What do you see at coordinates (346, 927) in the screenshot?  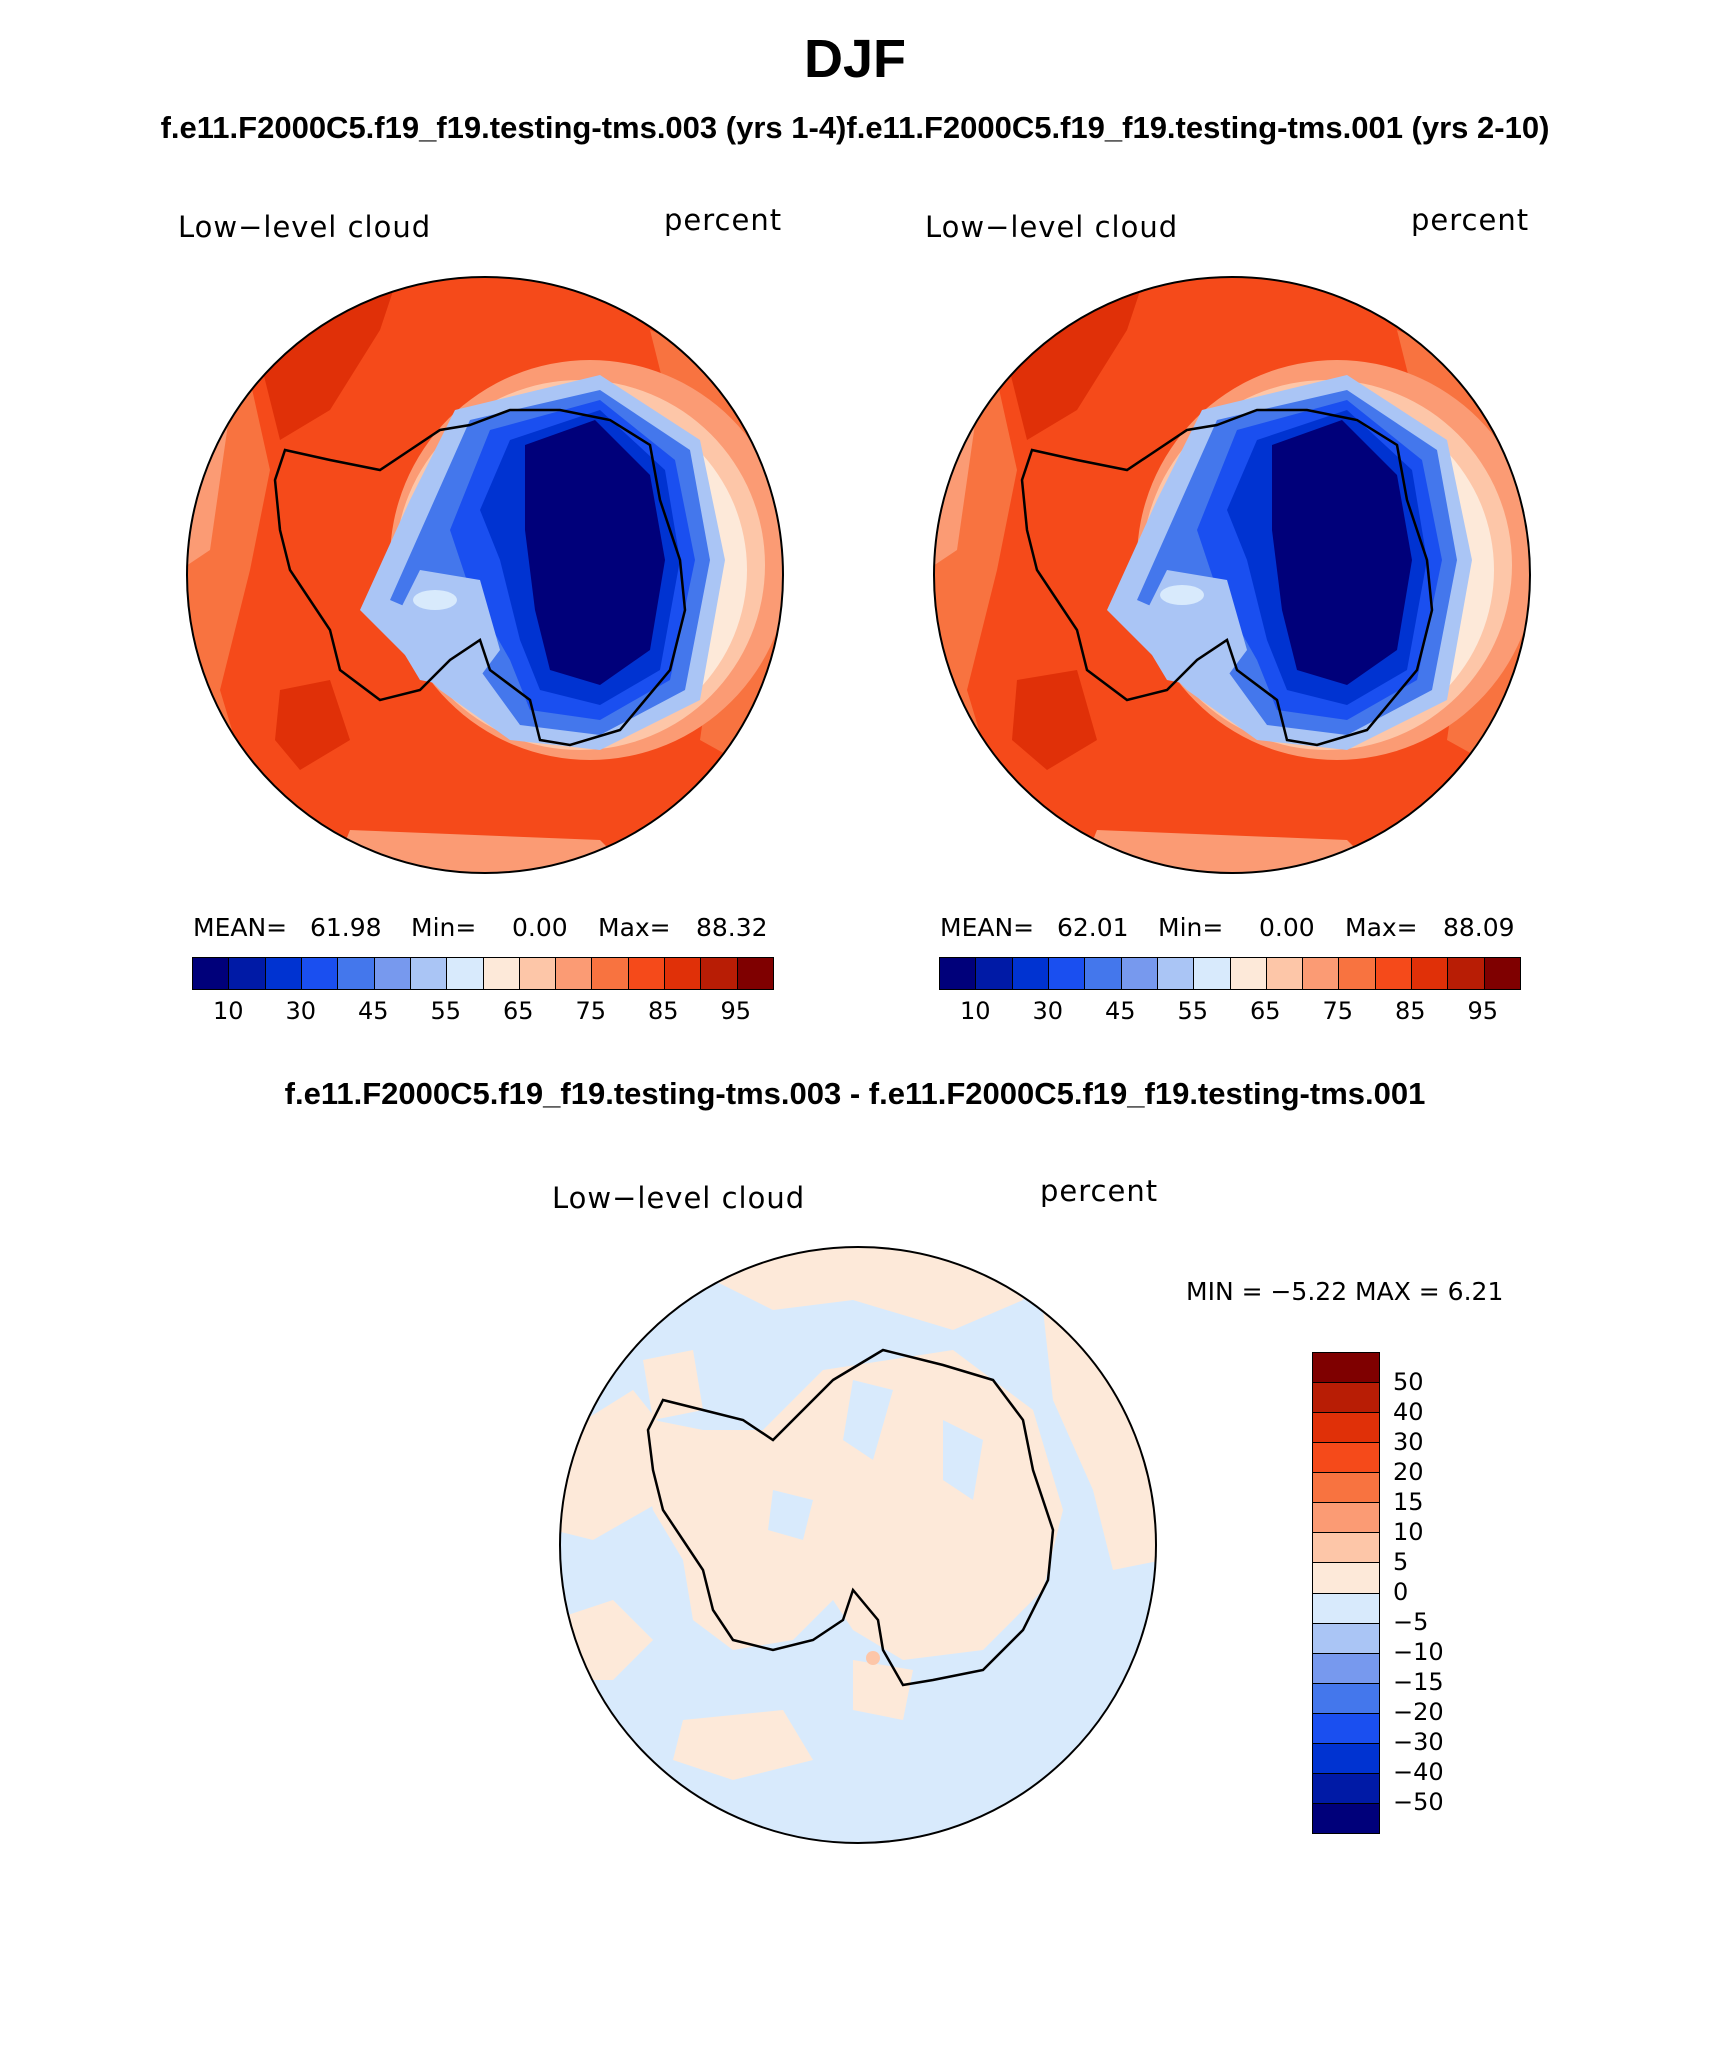 I see `left-mean-value: 61.98` at bounding box center [346, 927].